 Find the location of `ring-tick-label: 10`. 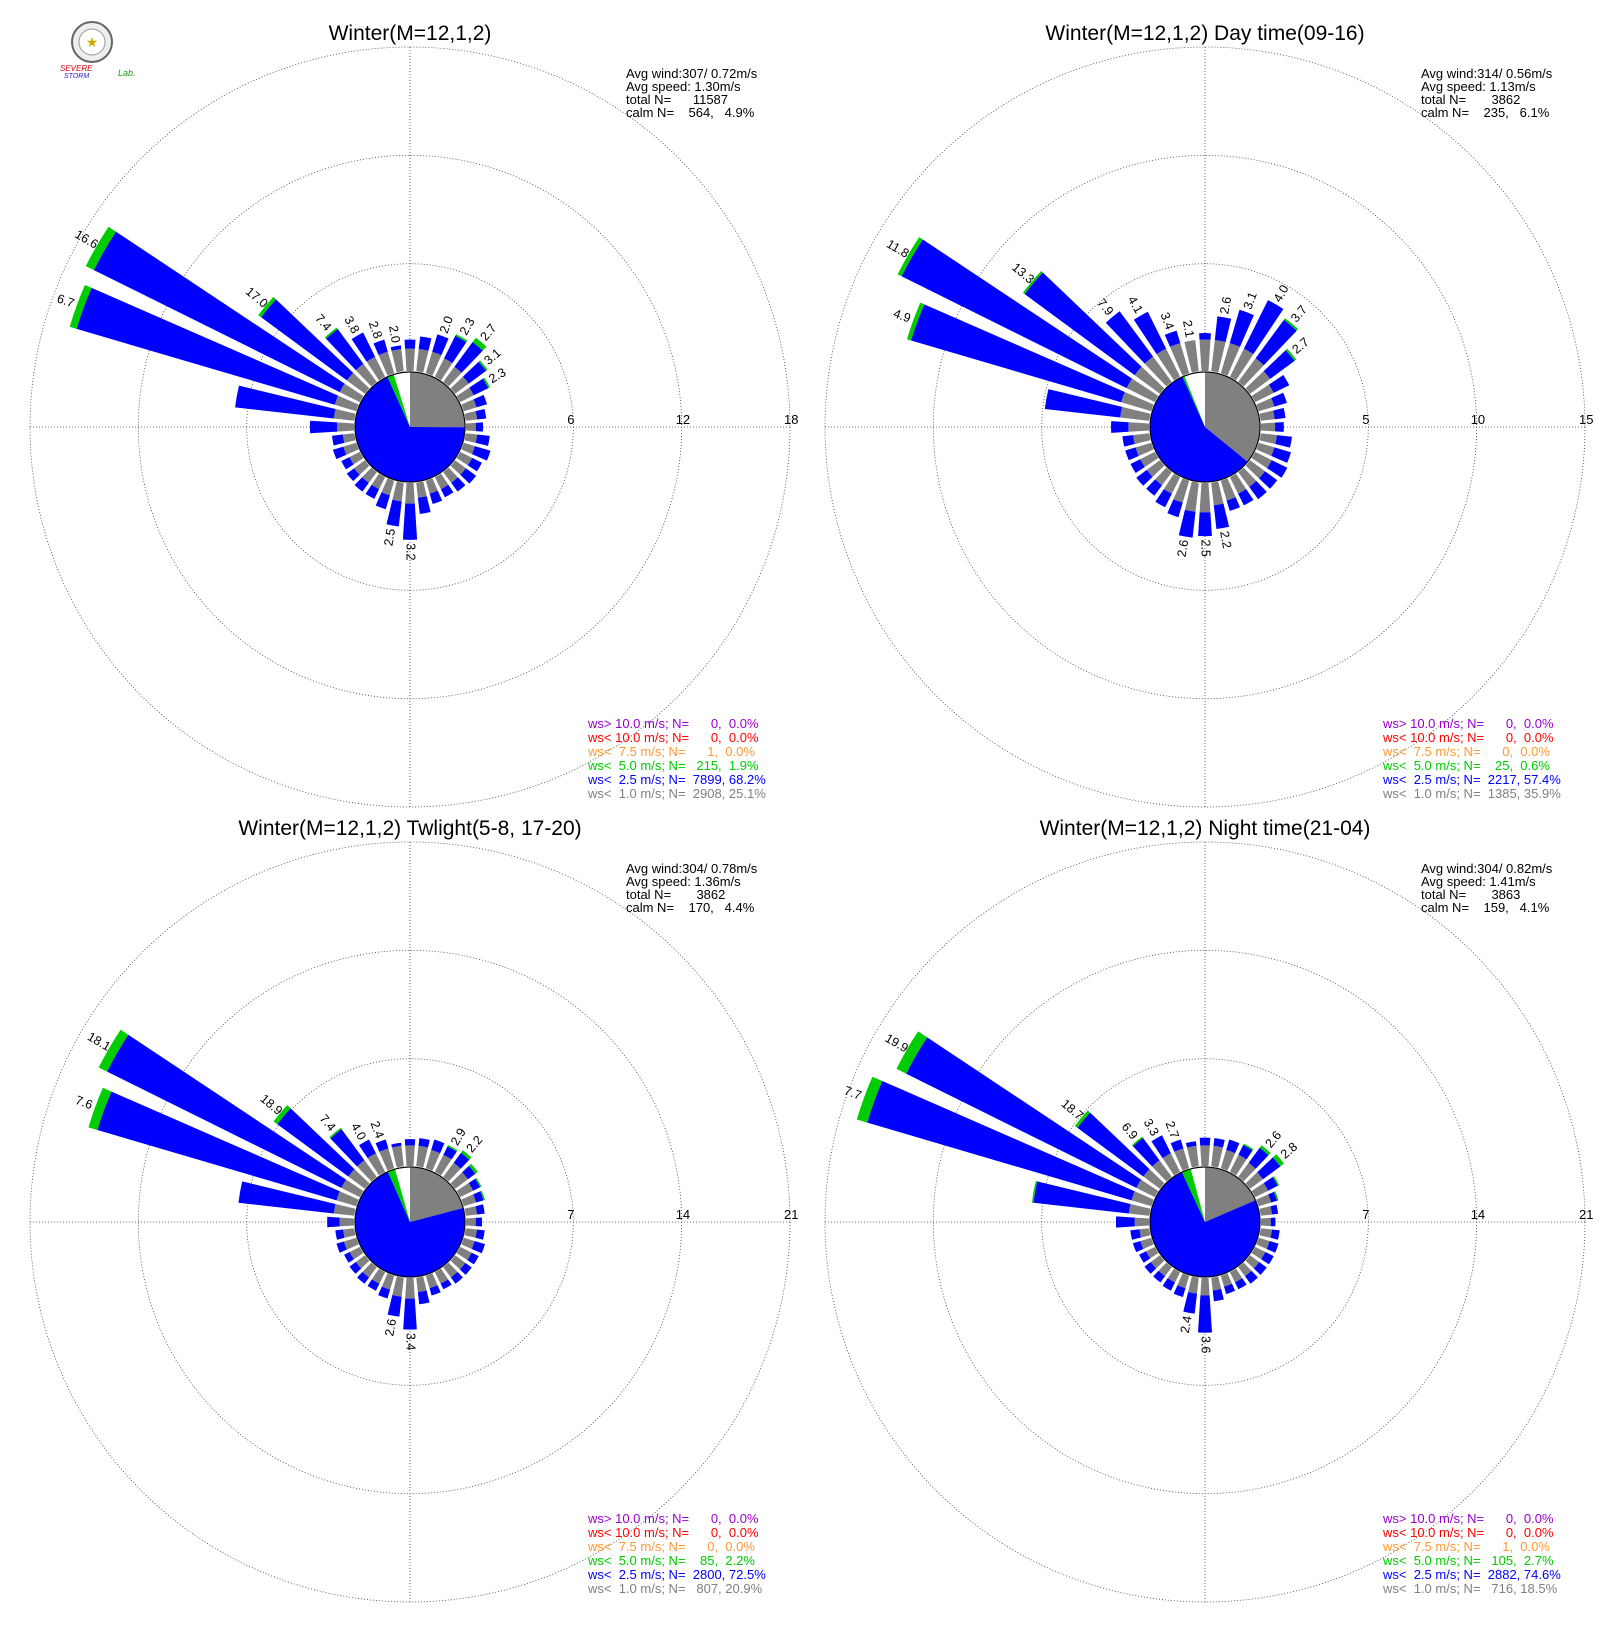

ring-tick-label: 10 is located at coordinates (1478, 419).